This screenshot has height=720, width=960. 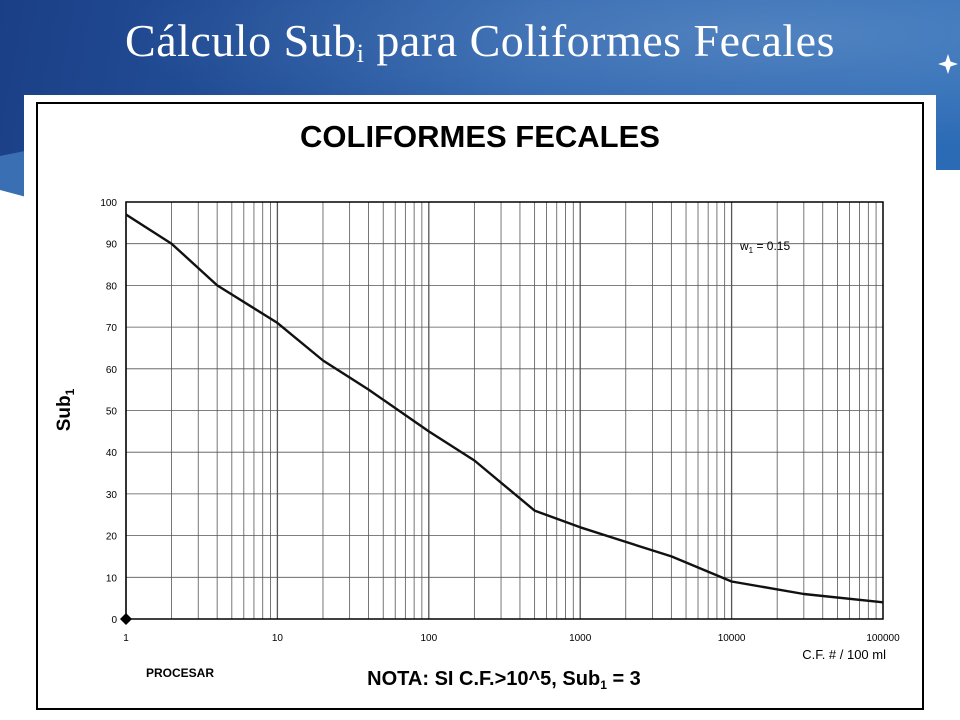 I want to click on y-tick-label: 70, so click(x=112, y=328).